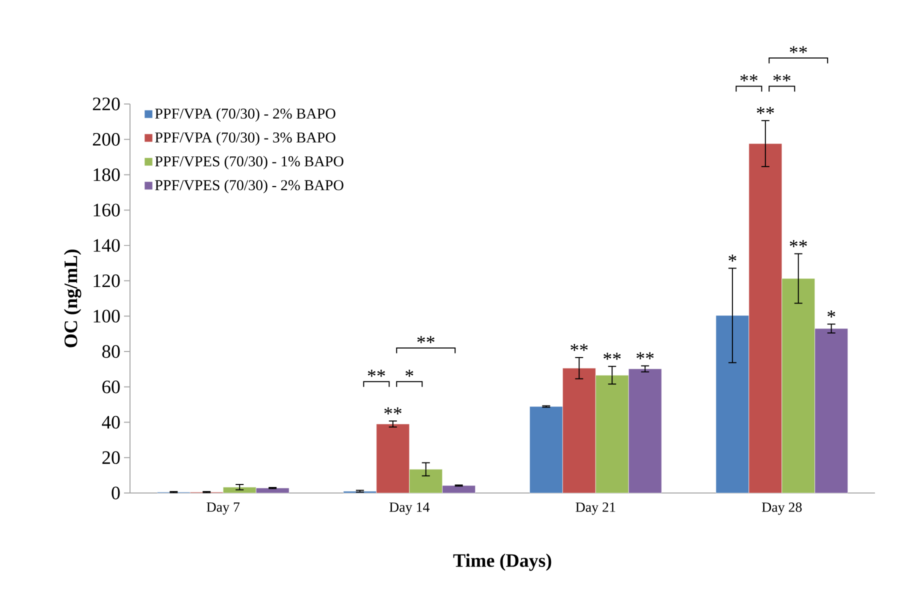 The width and height of the screenshot is (920, 598). I want to click on y-tick-label: 40, so click(111, 422).